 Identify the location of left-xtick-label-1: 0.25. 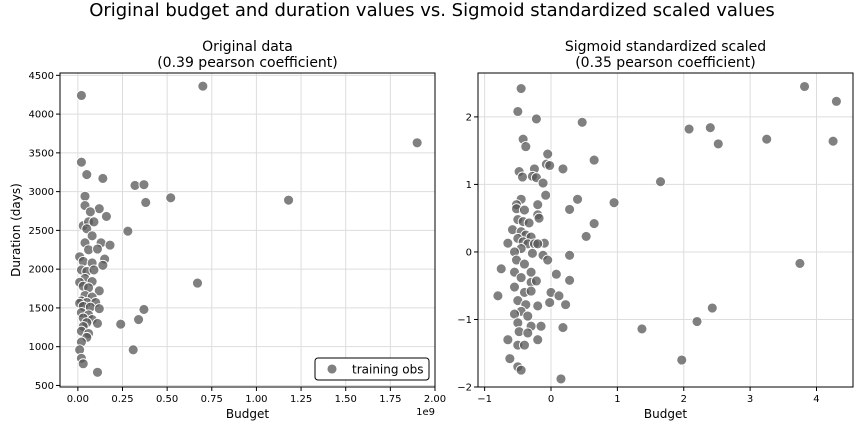
(122, 399).